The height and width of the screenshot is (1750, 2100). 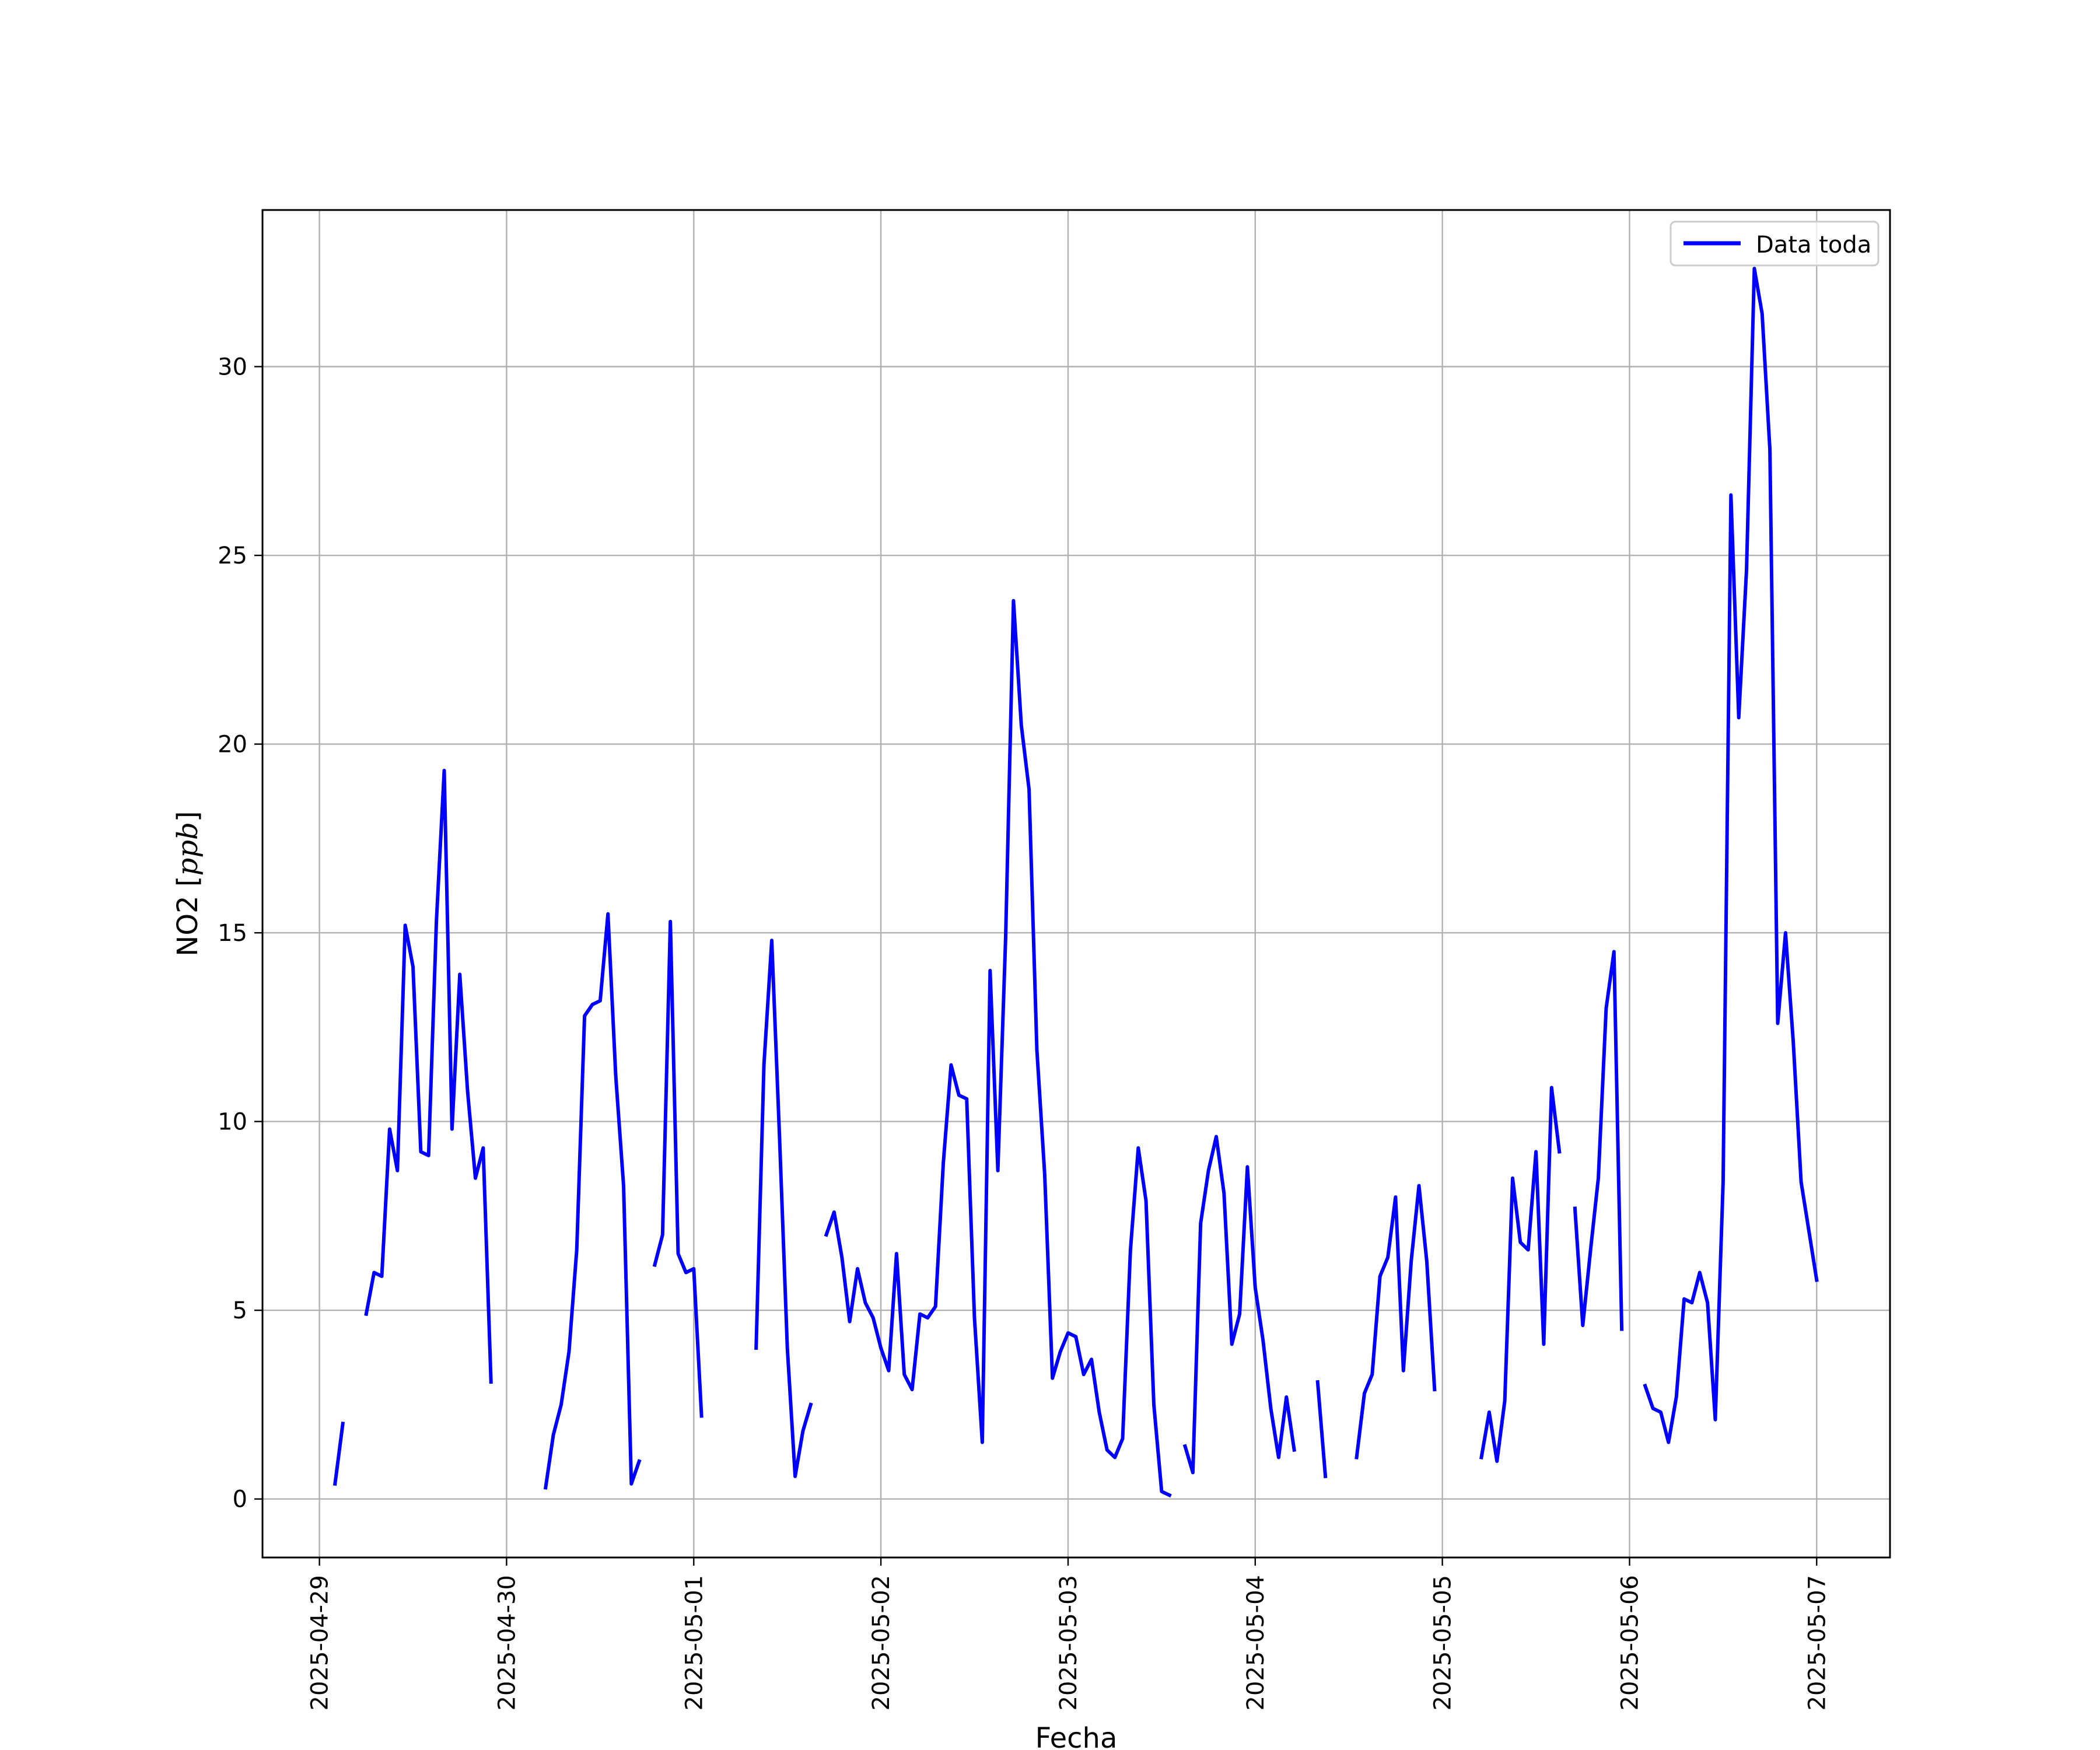 I want to click on x-tick-label: 2025-05-07, so click(x=1817, y=1643).